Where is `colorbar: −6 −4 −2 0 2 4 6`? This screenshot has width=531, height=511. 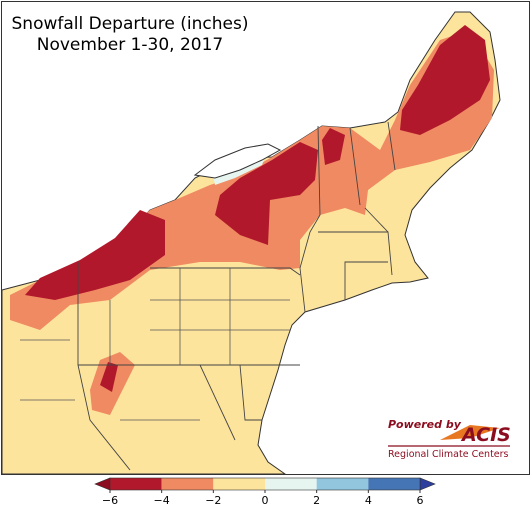
colorbar: −6 −4 −2 0 2 4 6 is located at coordinates (265, 492).